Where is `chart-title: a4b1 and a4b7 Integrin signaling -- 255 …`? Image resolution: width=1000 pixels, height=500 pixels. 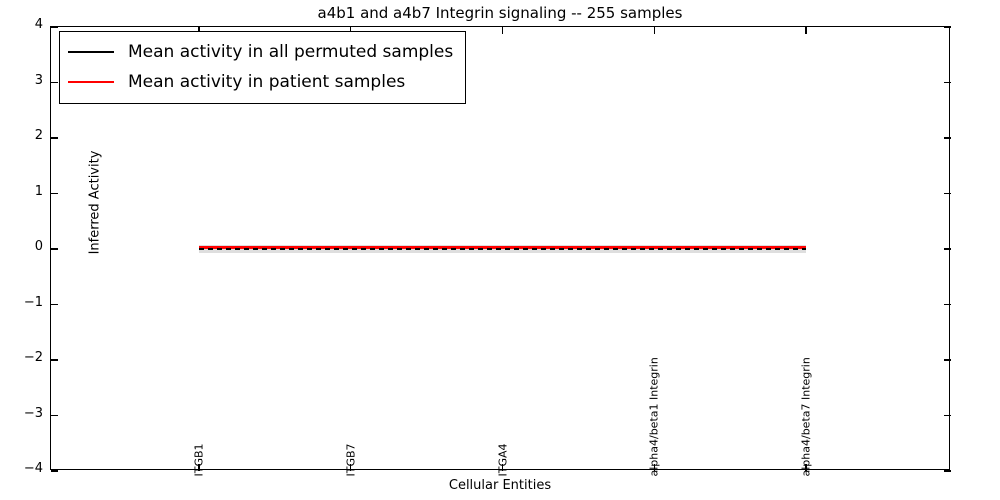 chart-title: a4b1 and a4b7 Integrin signaling -- 255 … is located at coordinates (500, 13).